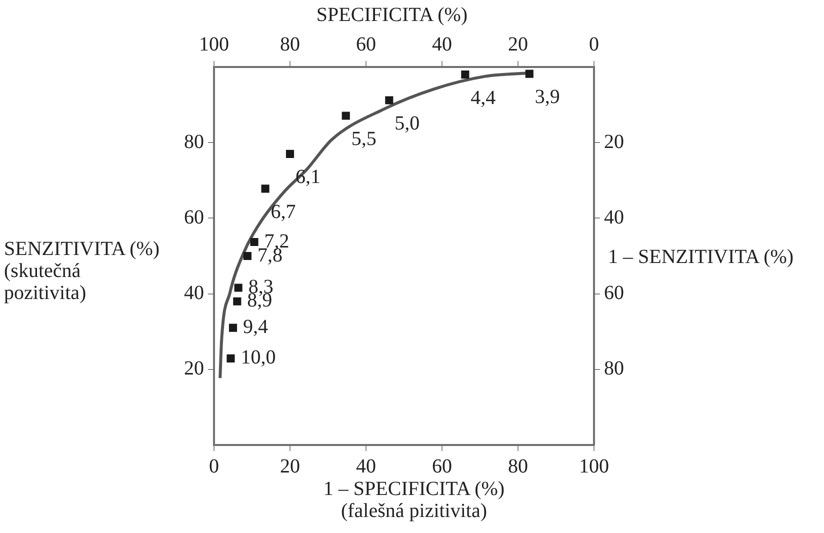 This screenshot has height=533, width=824. I want to click on annotation: 5,5, so click(363, 139).